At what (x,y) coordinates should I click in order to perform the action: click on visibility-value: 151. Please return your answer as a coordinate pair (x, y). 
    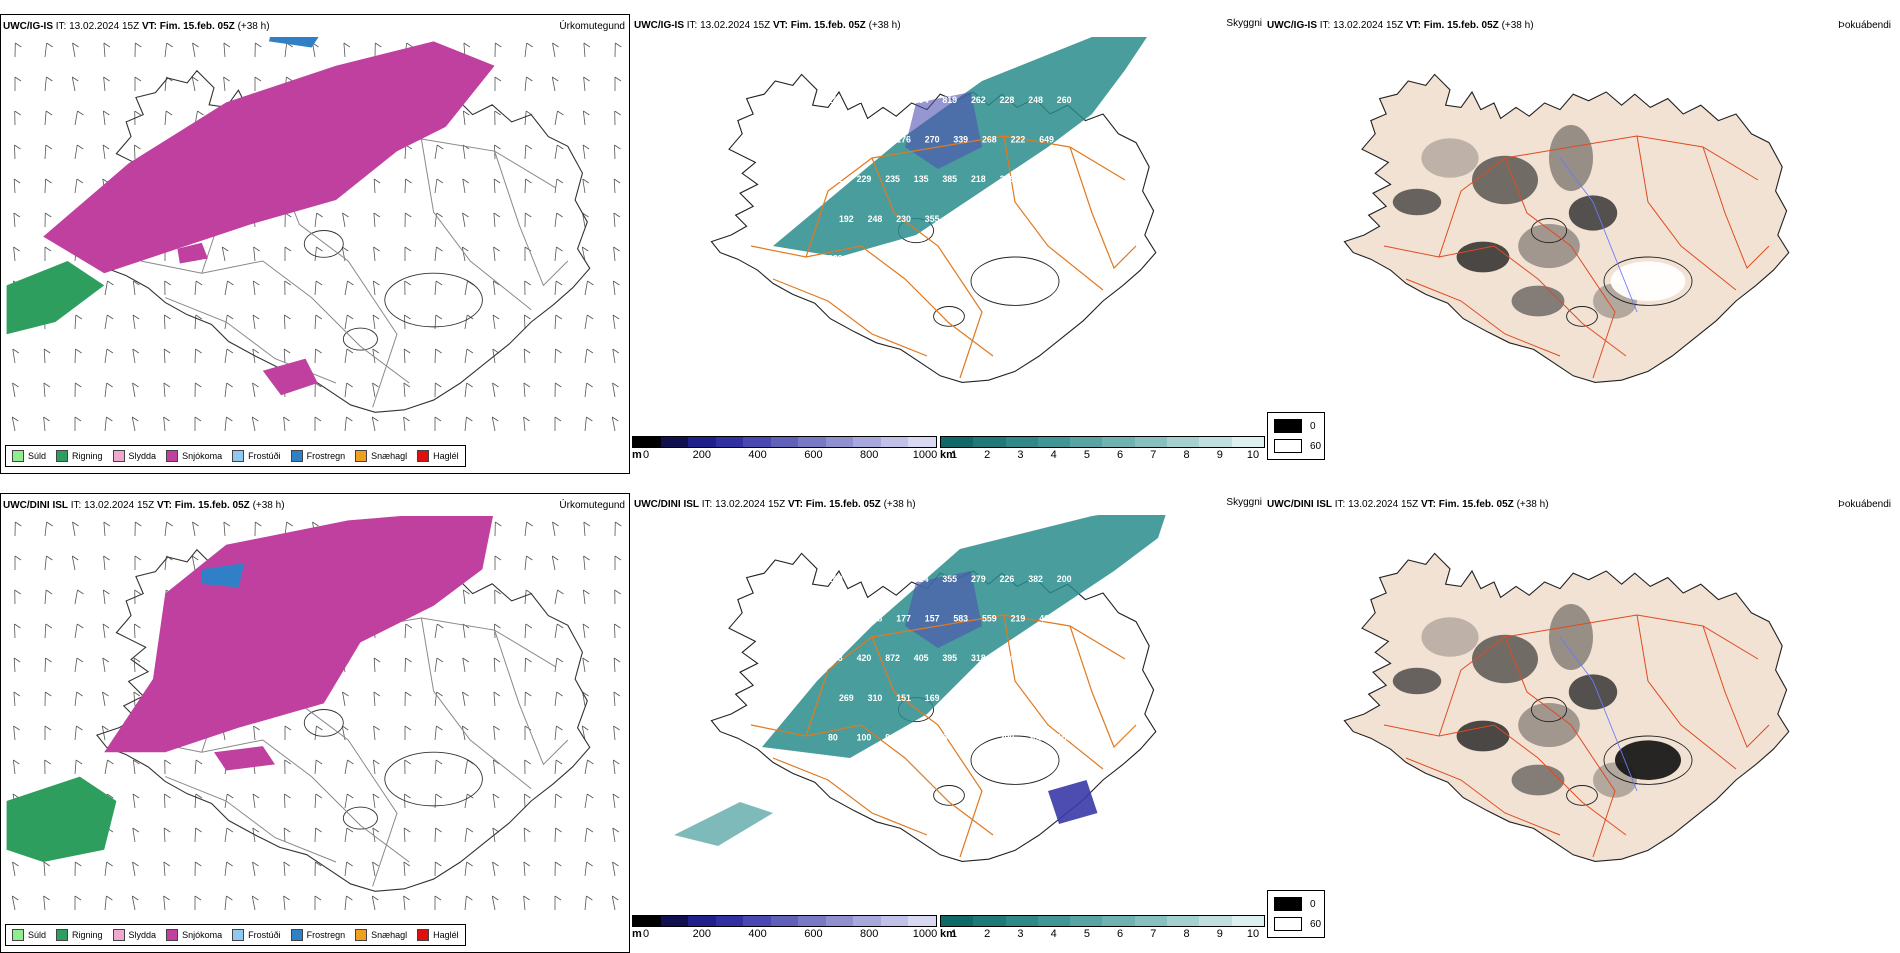
    Looking at the image, I should click on (903, 698).